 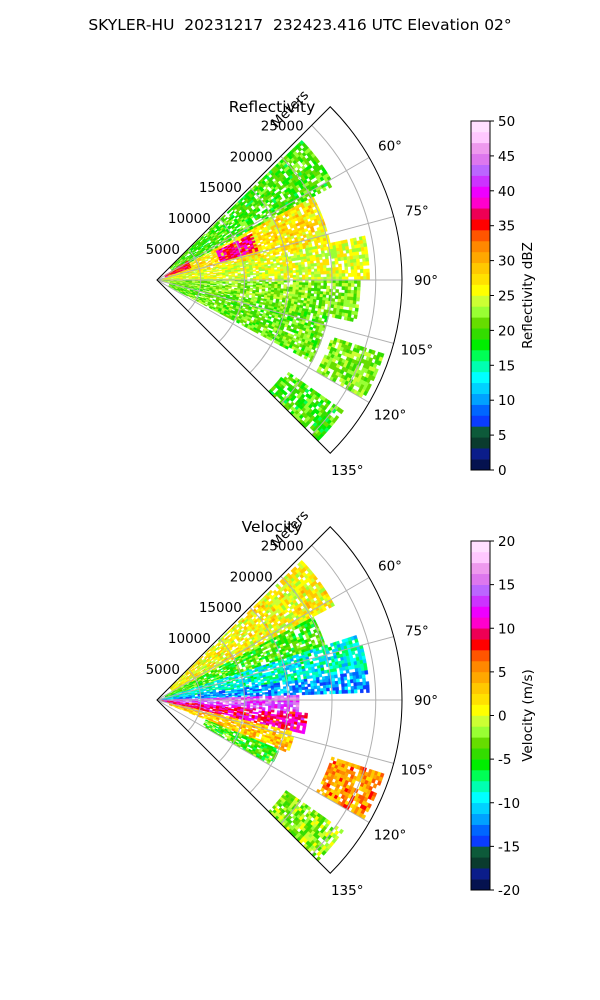 I want to click on angle-tick-label: 120°, so click(x=390, y=416).